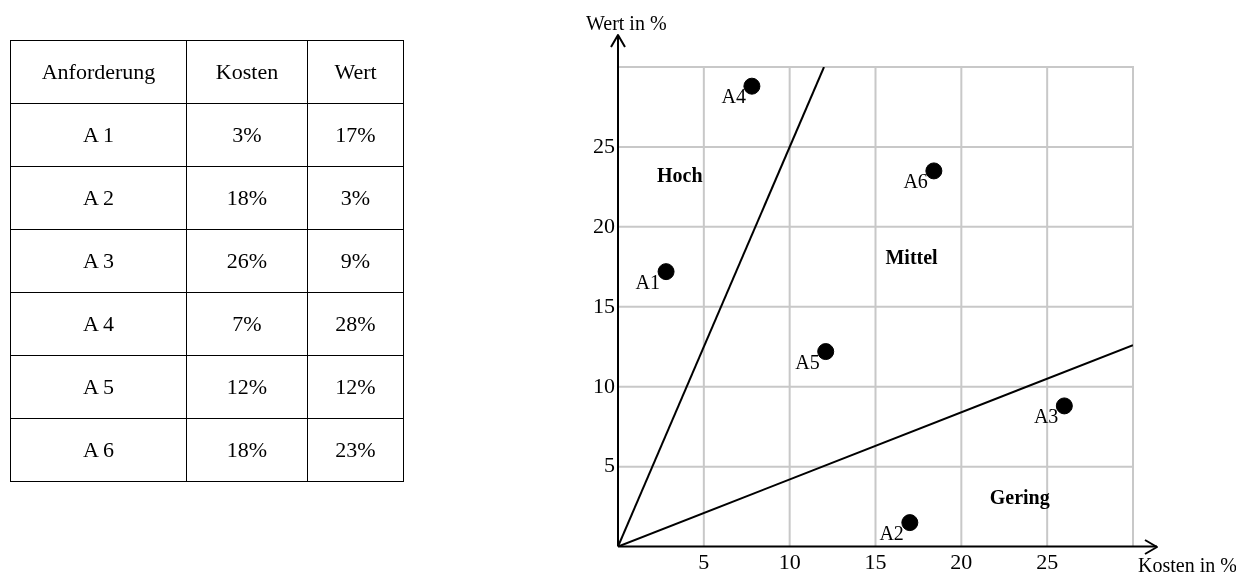  Describe the element at coordinates (247, 72) in the screenshot. I see `text: Kosten` at that location.